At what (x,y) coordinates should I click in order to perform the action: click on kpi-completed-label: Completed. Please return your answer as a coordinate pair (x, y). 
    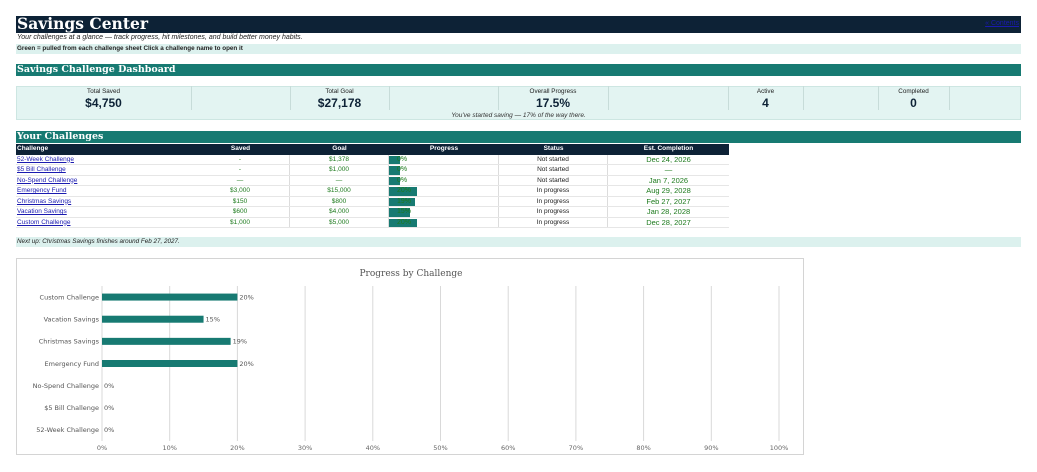
    Looking at the image, I should click on (913, 91).